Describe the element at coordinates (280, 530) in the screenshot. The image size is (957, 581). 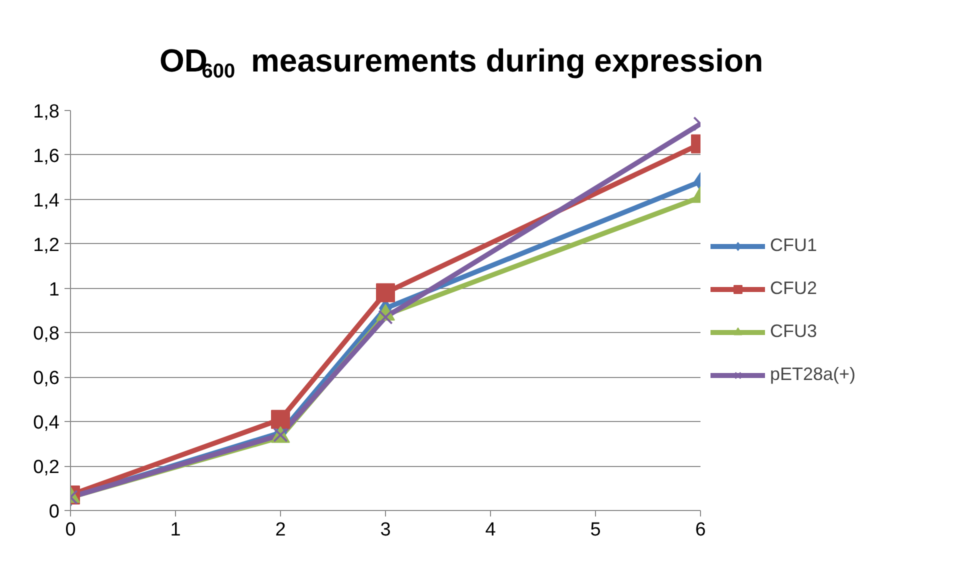
I see `x-tick-label: 2` at that location.